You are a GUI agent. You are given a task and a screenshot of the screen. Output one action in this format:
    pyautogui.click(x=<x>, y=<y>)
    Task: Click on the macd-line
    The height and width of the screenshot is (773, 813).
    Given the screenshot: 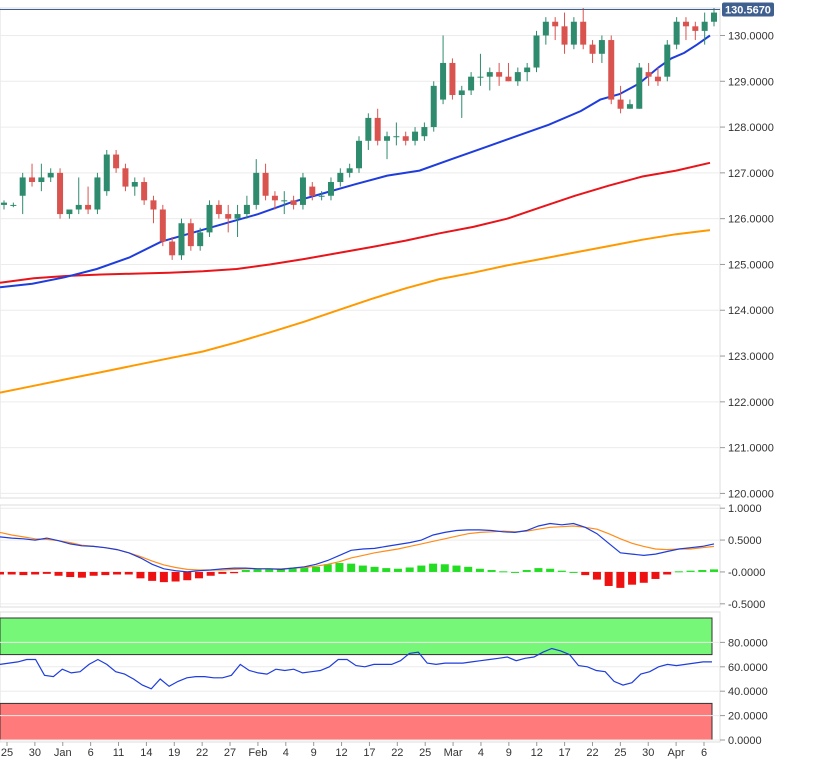 What is the action you would take?
    pyautogui.click(x=357, y=547)
    